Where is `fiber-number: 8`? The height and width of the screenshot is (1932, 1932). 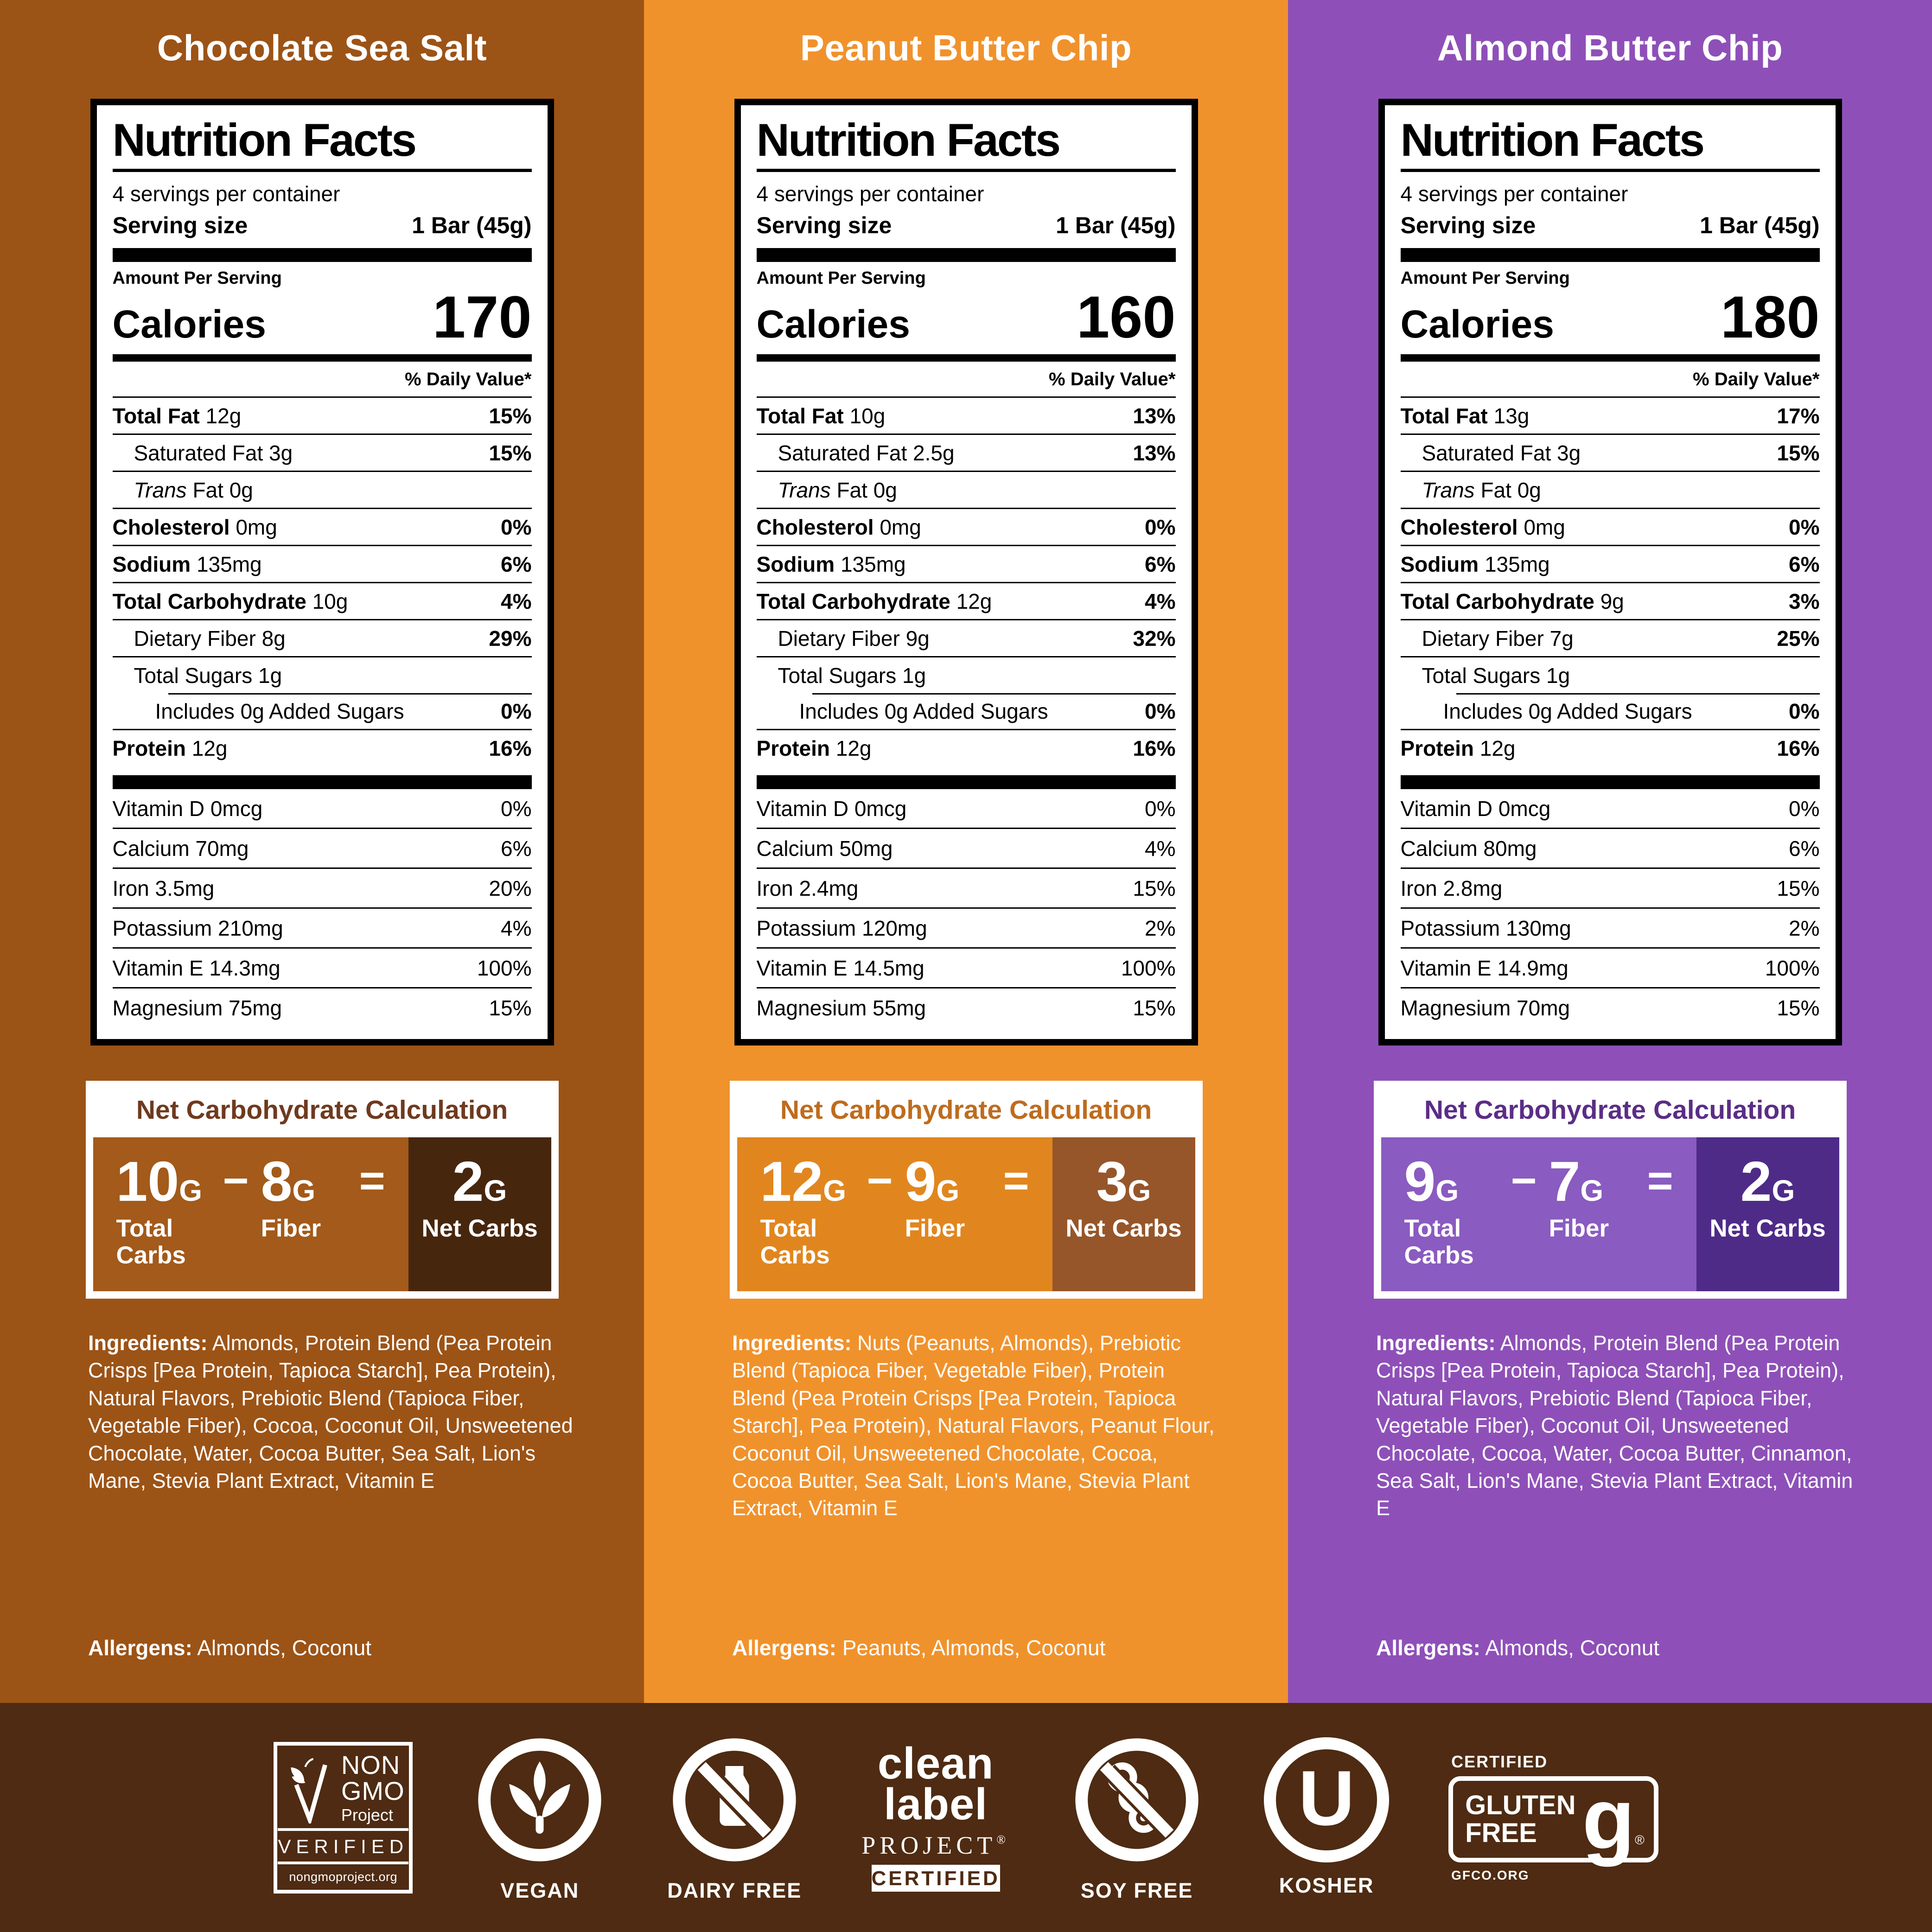 fiber-number: 8 is located at coordinates (277, 1181).